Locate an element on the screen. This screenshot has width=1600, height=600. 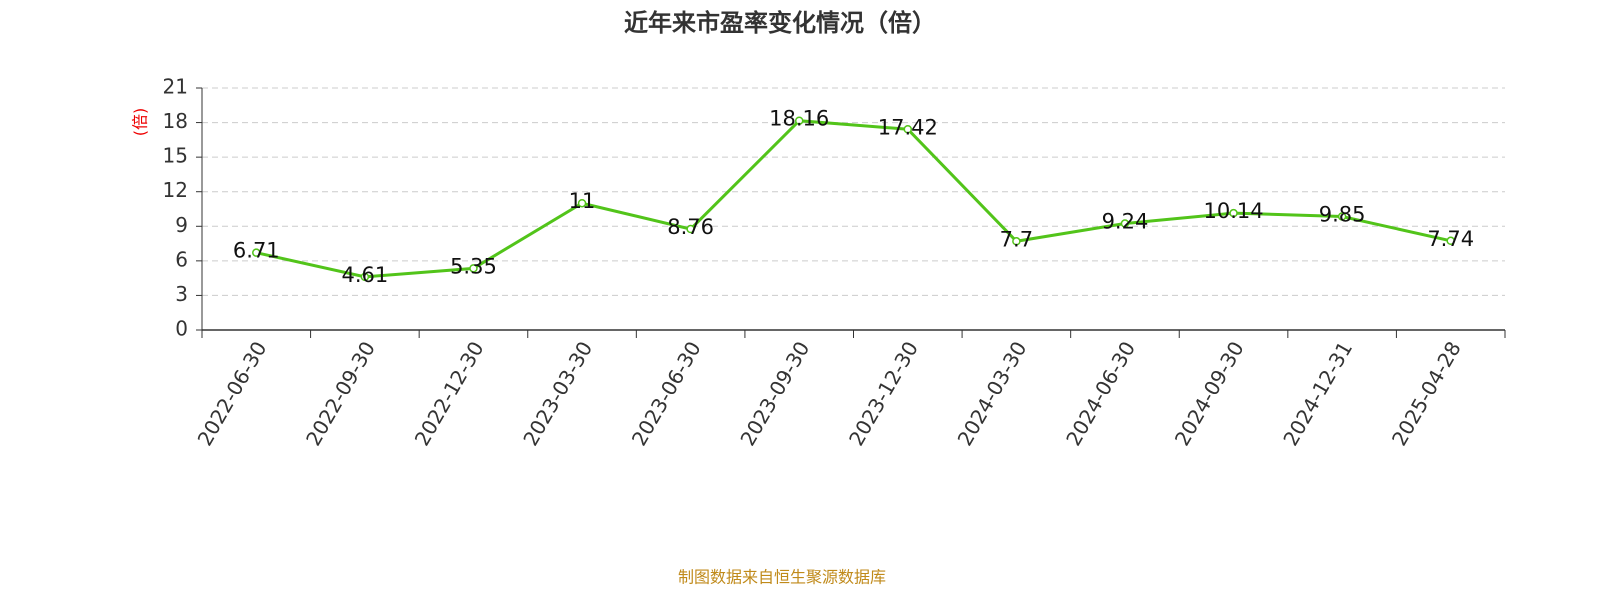
data-label: 8.76 is located at coordinates (690, 227).